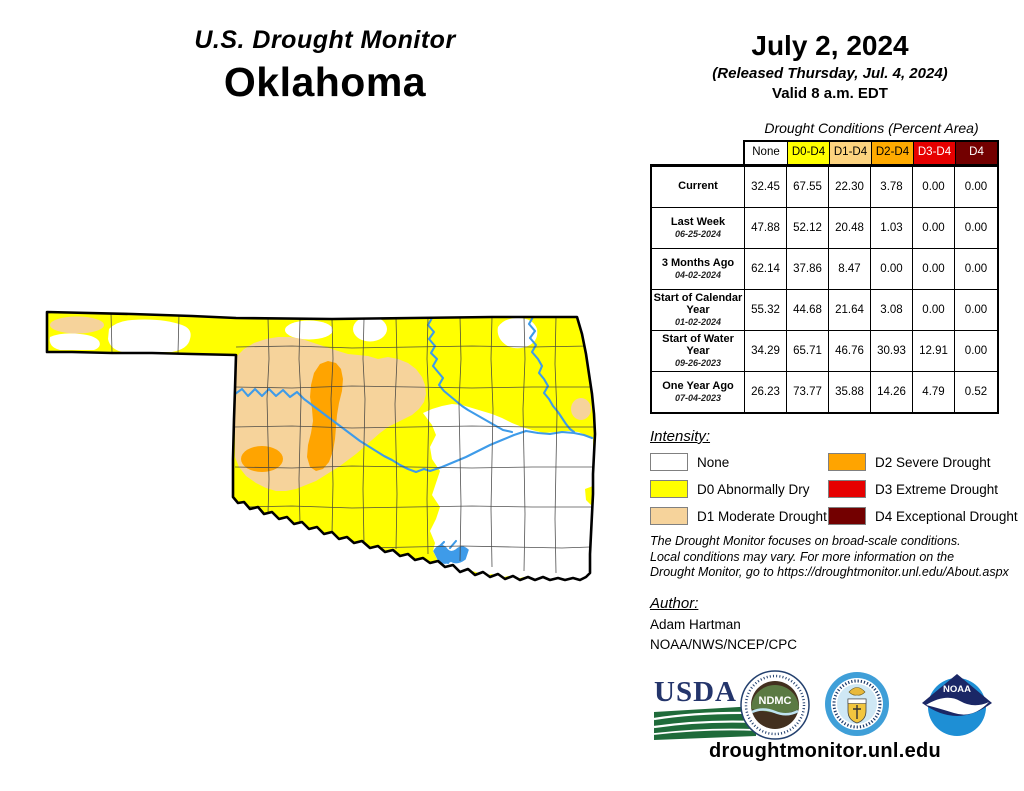  Describe the element at coordinates (871, 128) in the screenshot. I see `table-title: Drought Conditions (Percent Area)` at that location.